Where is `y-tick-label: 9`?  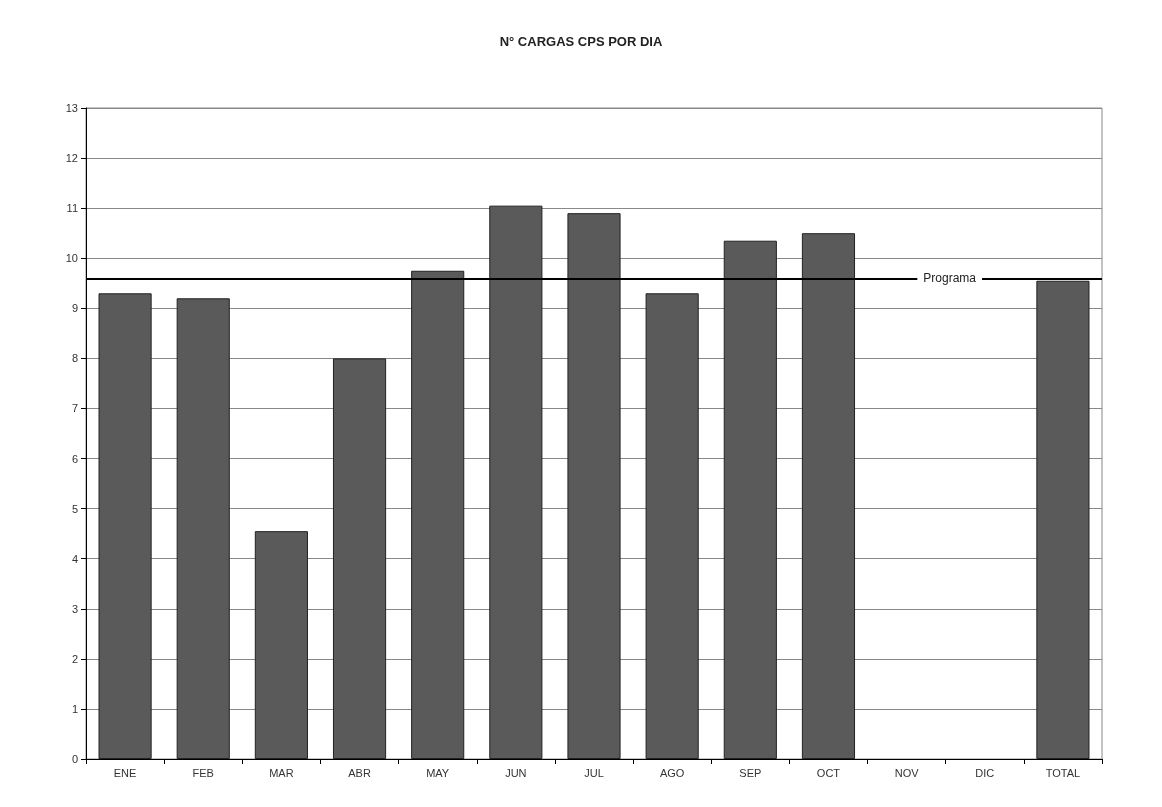
y-tick-label: 9 is located at coordinates (74, 308).